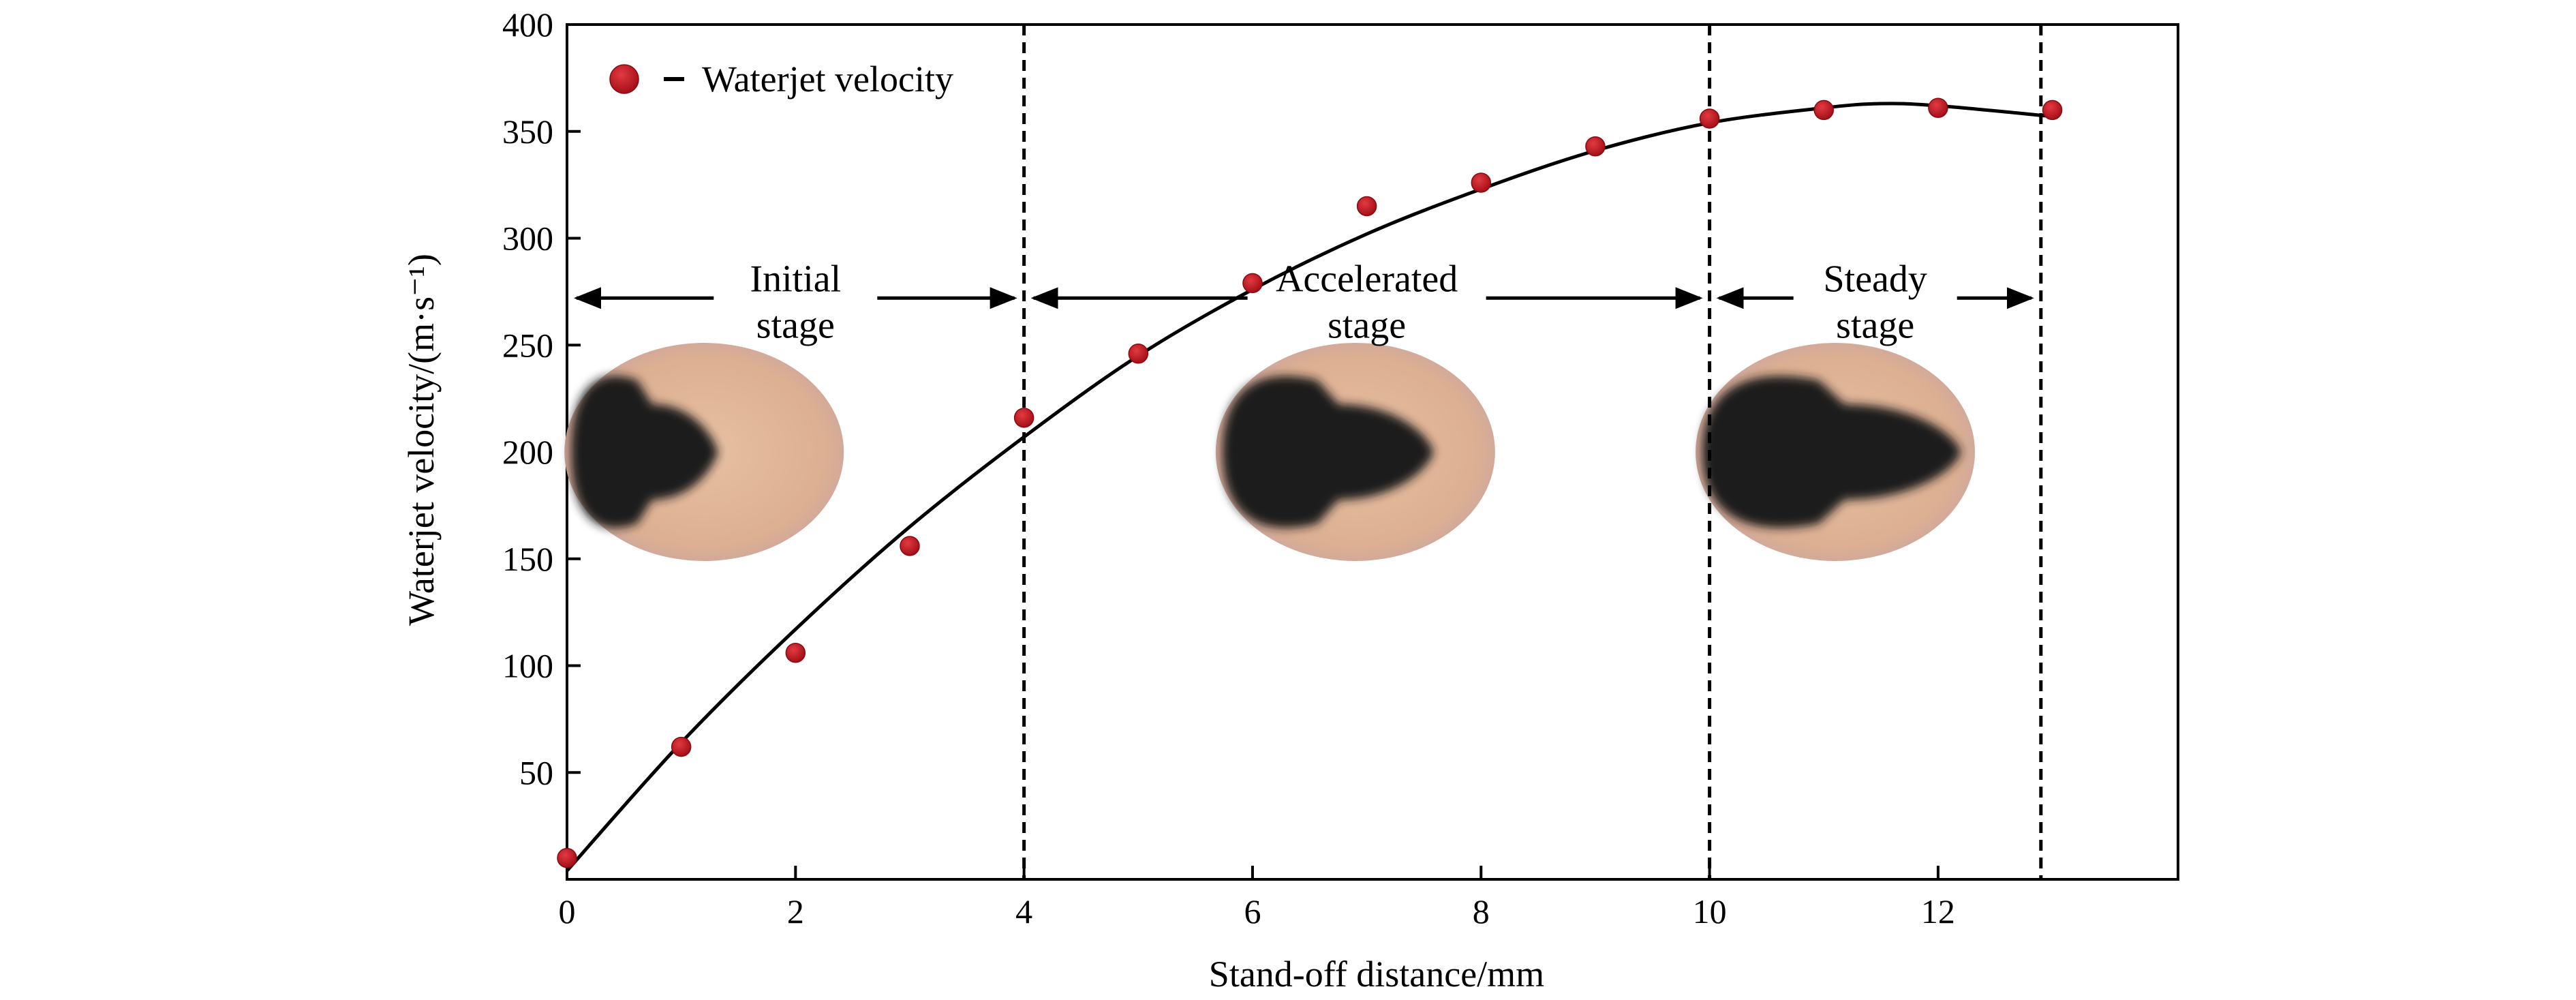  I want to click on x-tick-label: 2, so click(795, 911).